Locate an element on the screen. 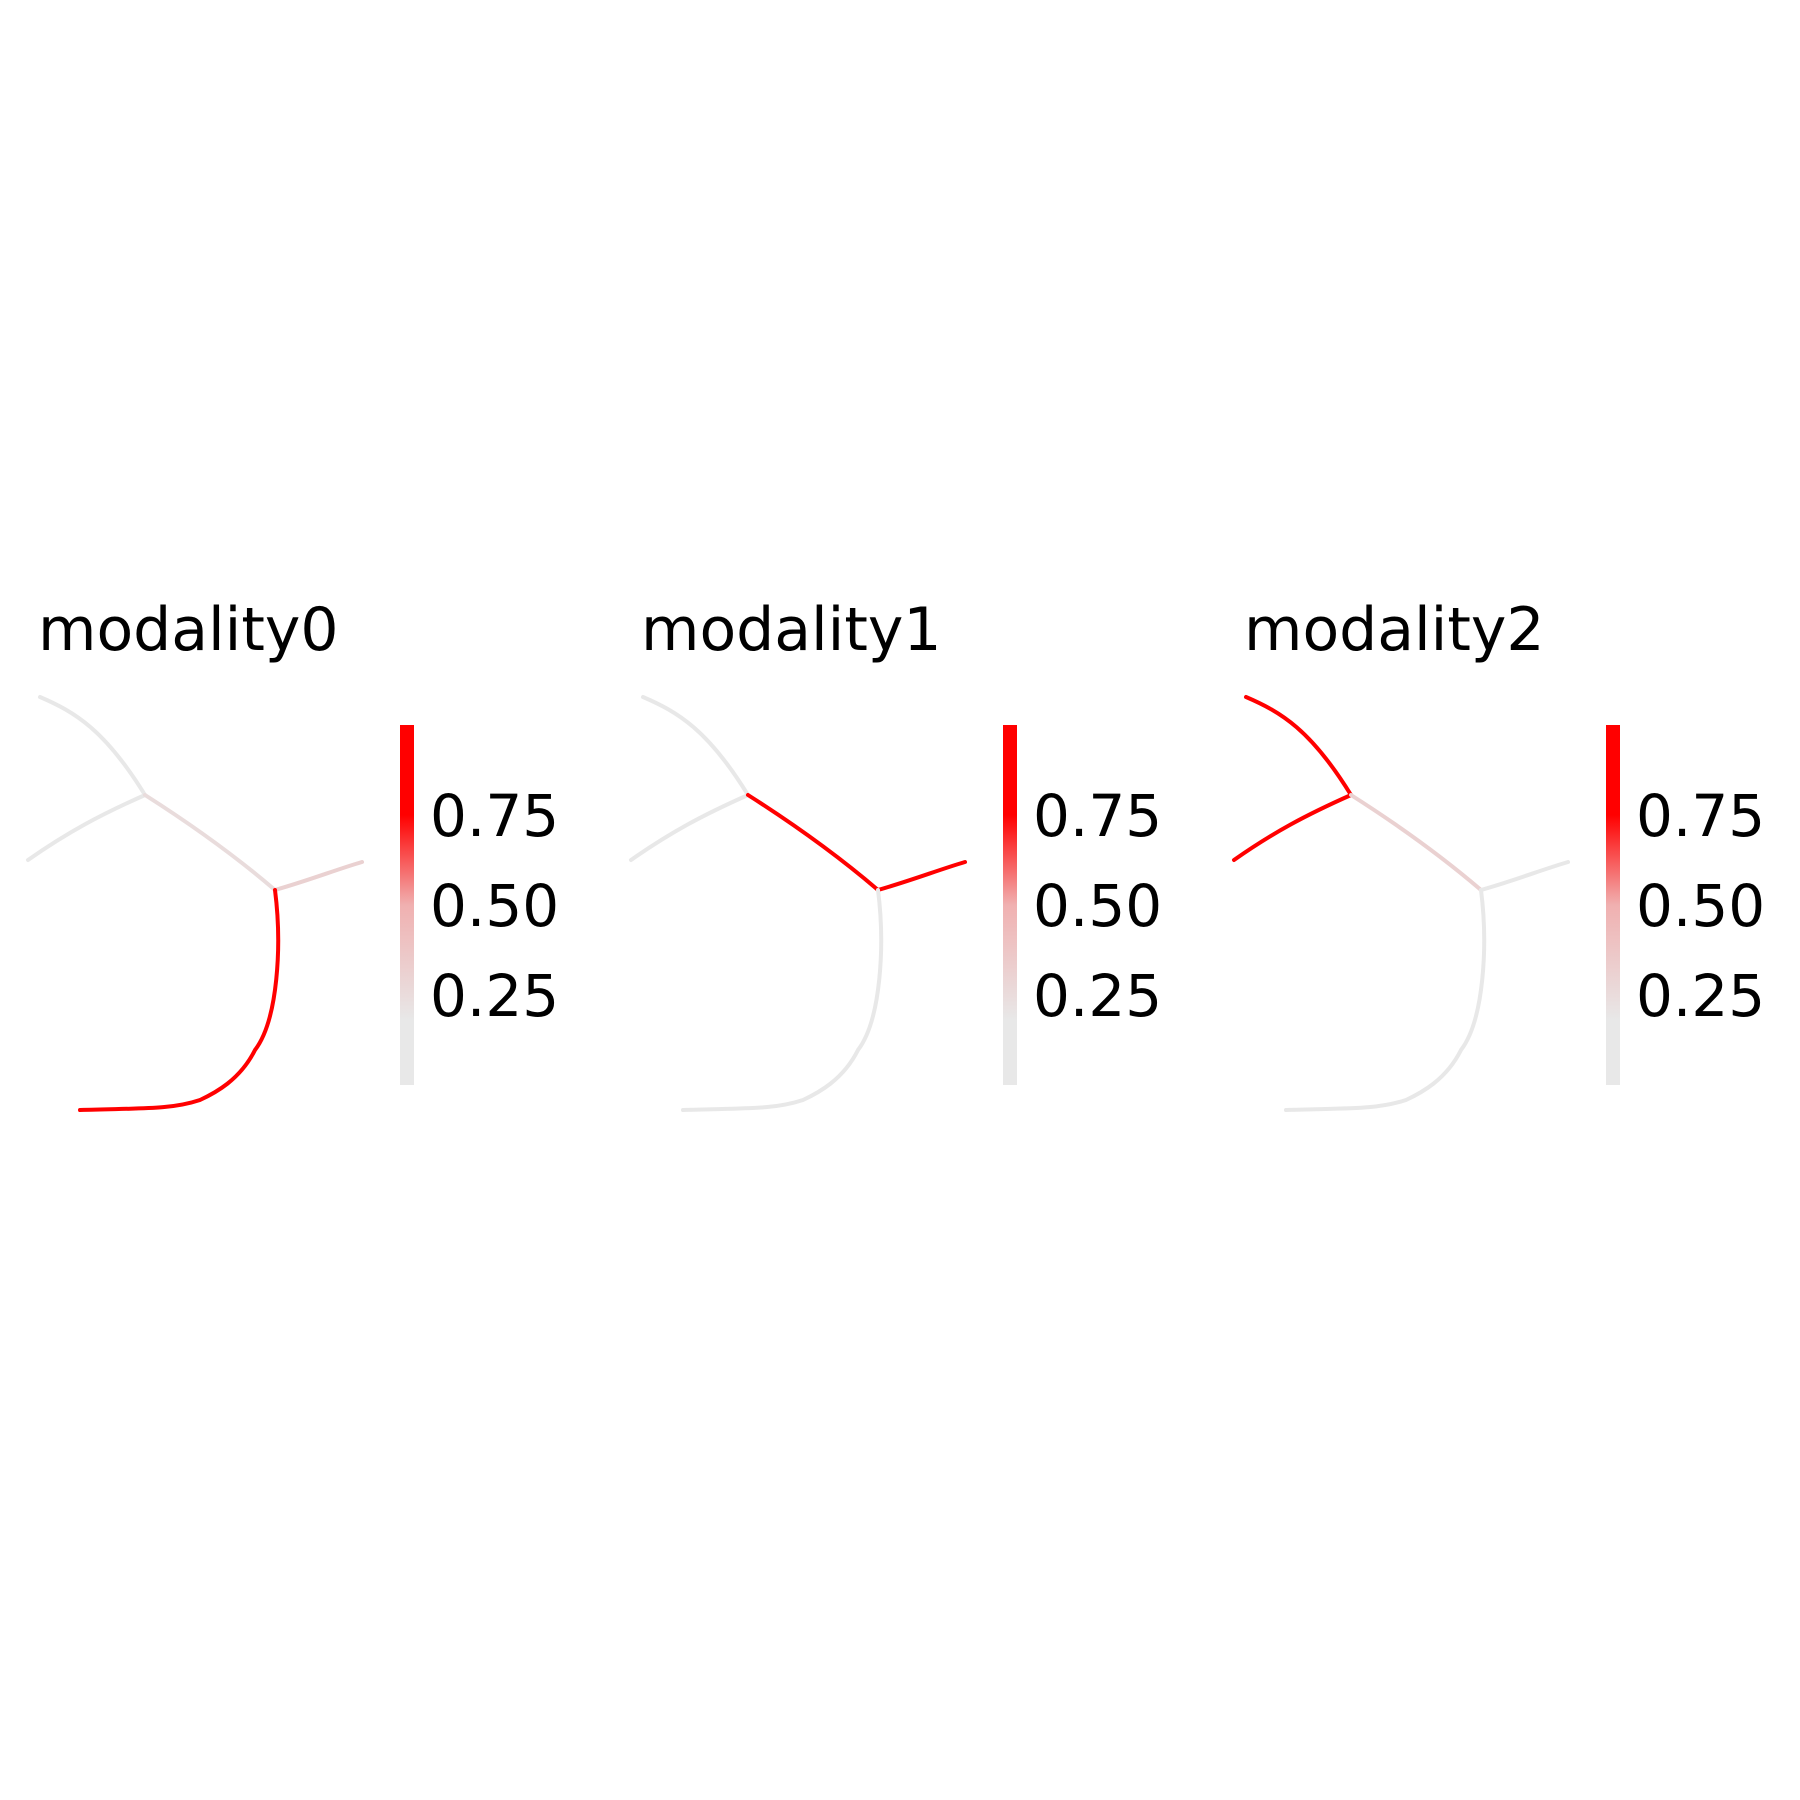 The height and width of the screenshot is (1800, 1800). panel-modality2: modality2 0.75 0.50 0.25 is located at coordinates (1498, 853).